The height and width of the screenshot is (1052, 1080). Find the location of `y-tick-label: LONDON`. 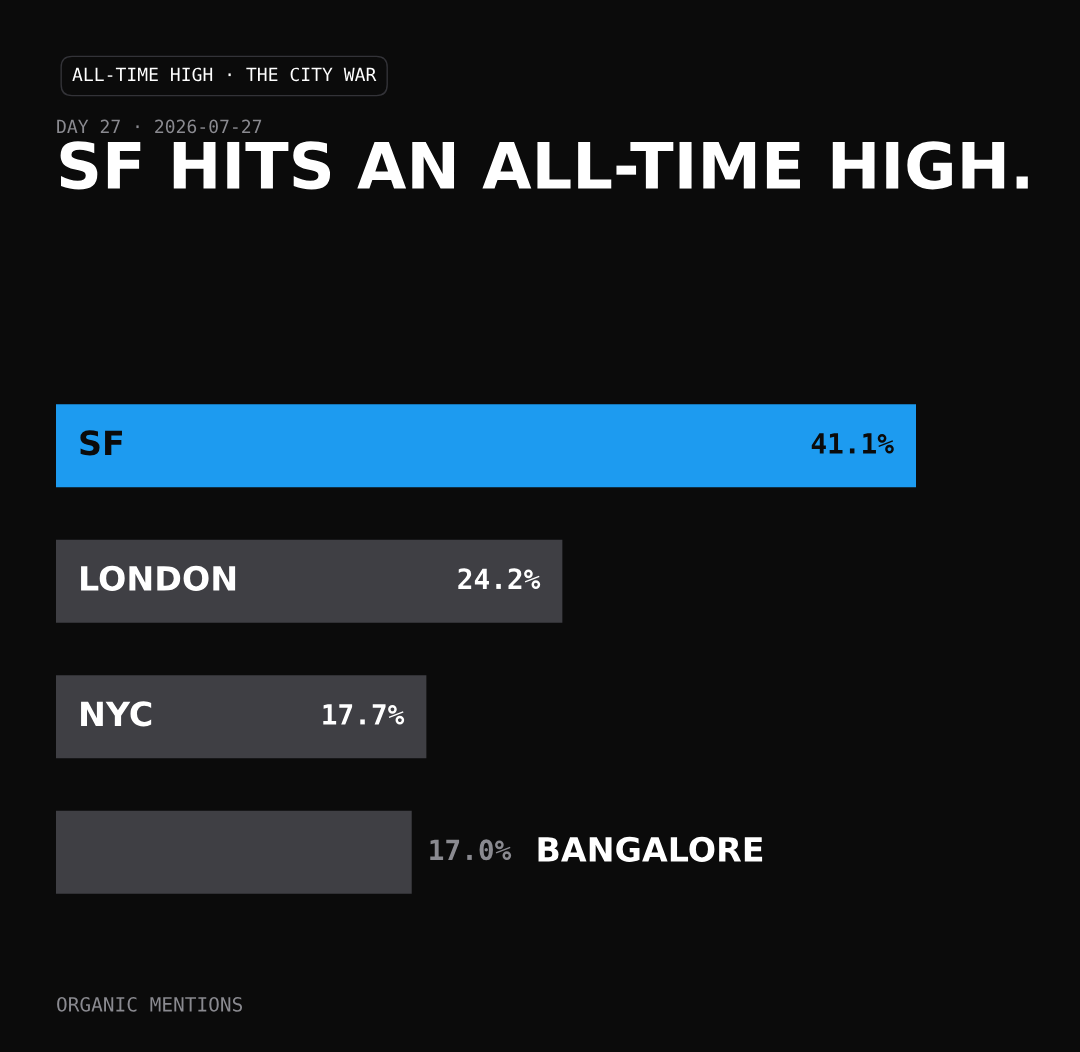

y-tick-label: LONDON is located at coordinates (158, 578).